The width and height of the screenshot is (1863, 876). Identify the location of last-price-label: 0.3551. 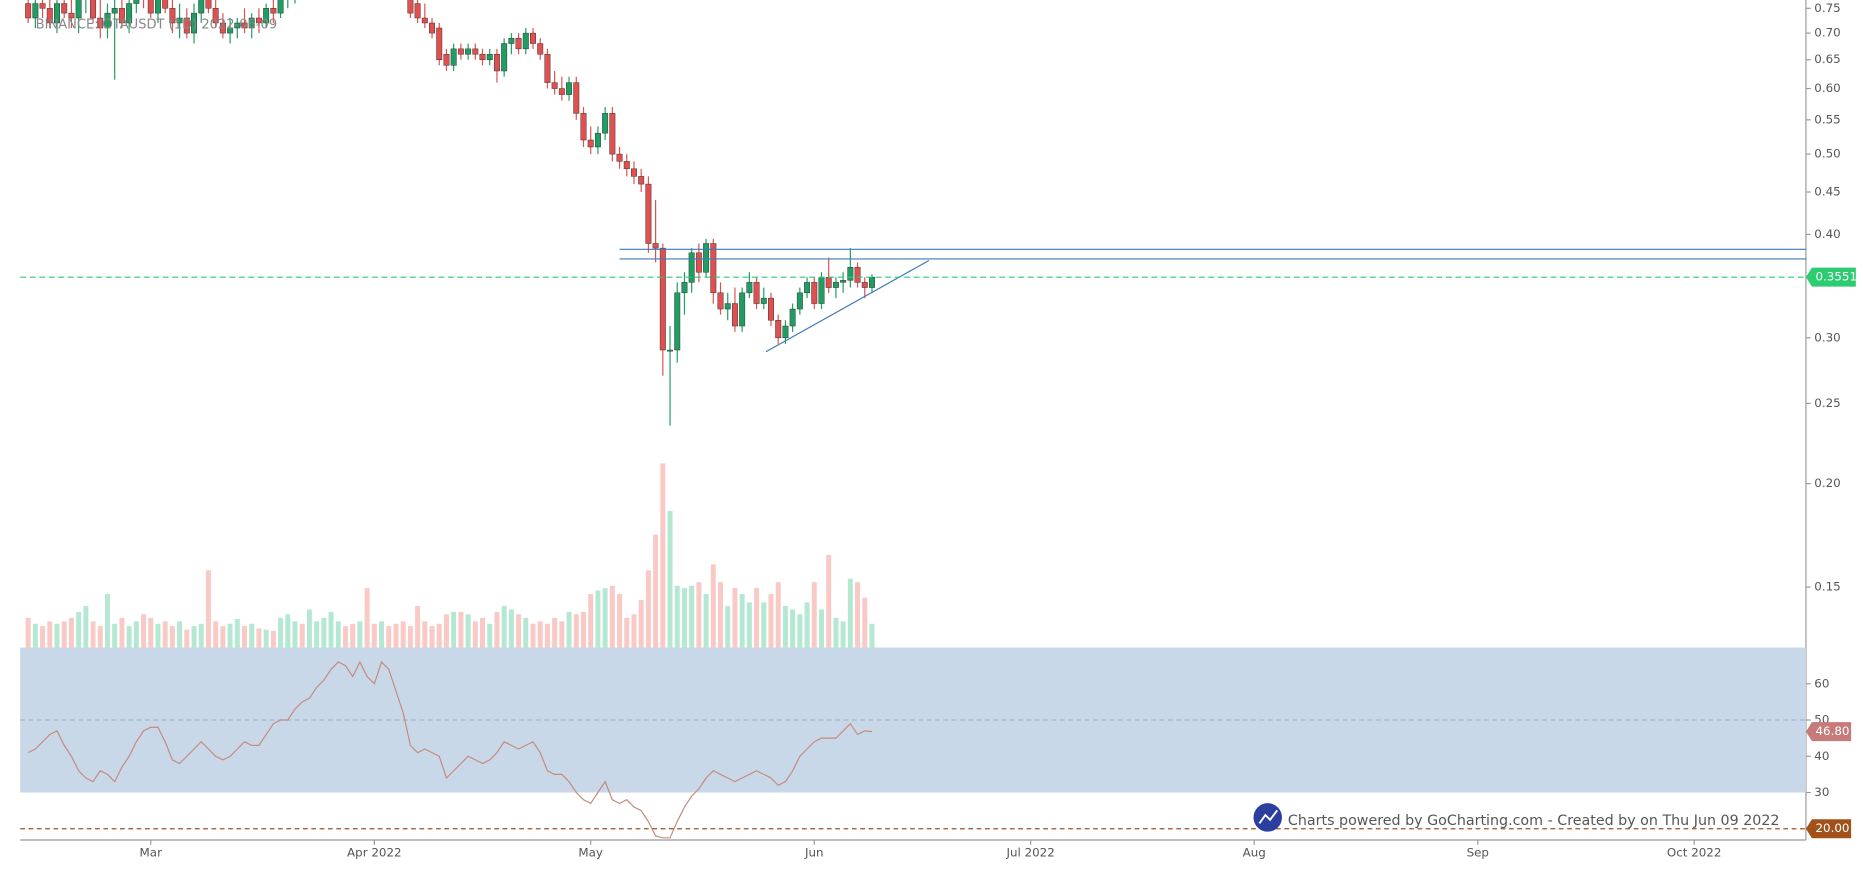
(1836, 277).